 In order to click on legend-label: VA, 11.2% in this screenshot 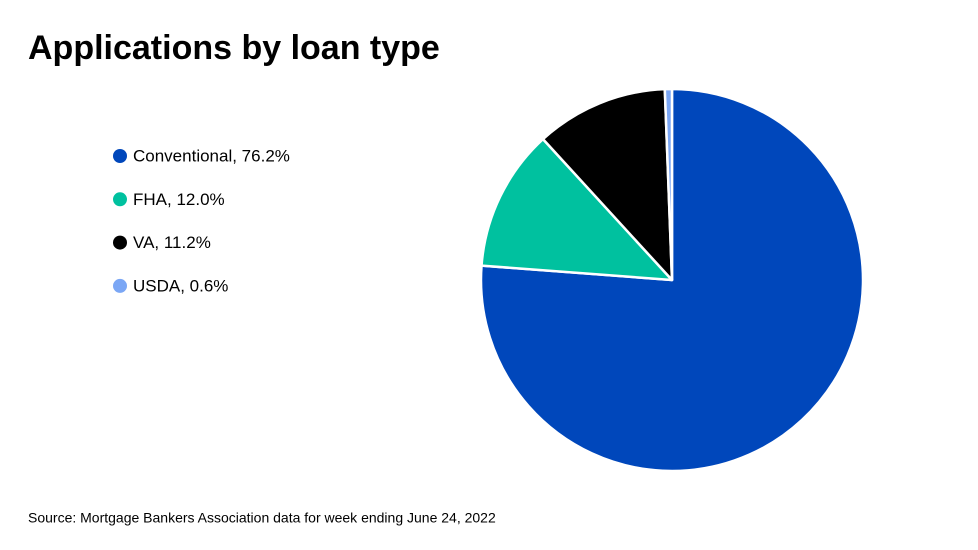, I will do `click(172, 242)`.